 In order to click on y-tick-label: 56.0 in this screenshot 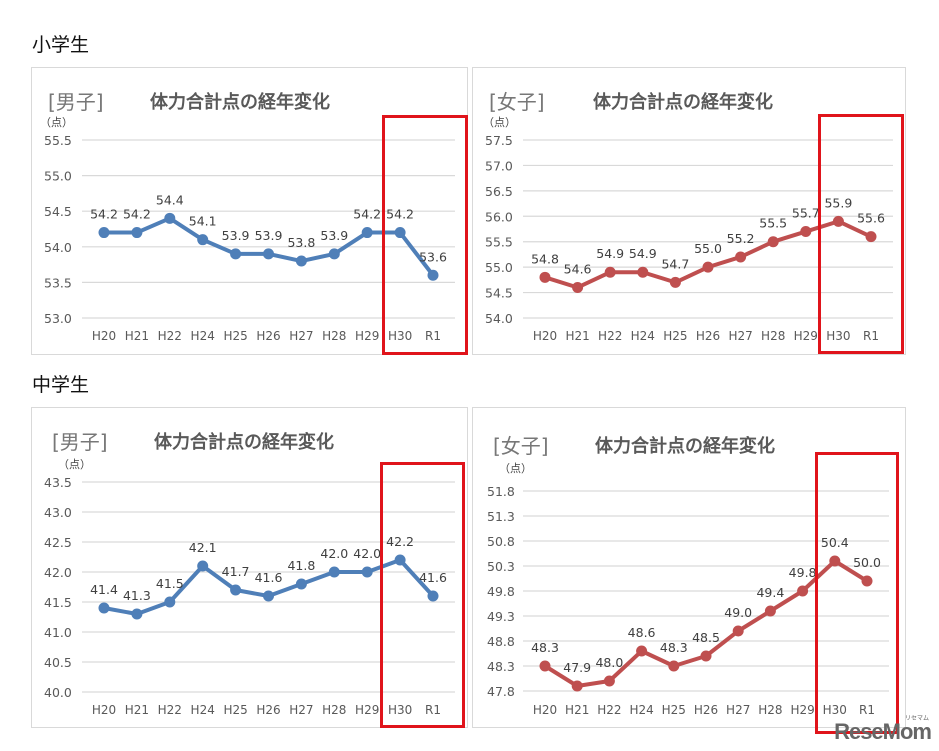, I will do `click(499, 216)`.